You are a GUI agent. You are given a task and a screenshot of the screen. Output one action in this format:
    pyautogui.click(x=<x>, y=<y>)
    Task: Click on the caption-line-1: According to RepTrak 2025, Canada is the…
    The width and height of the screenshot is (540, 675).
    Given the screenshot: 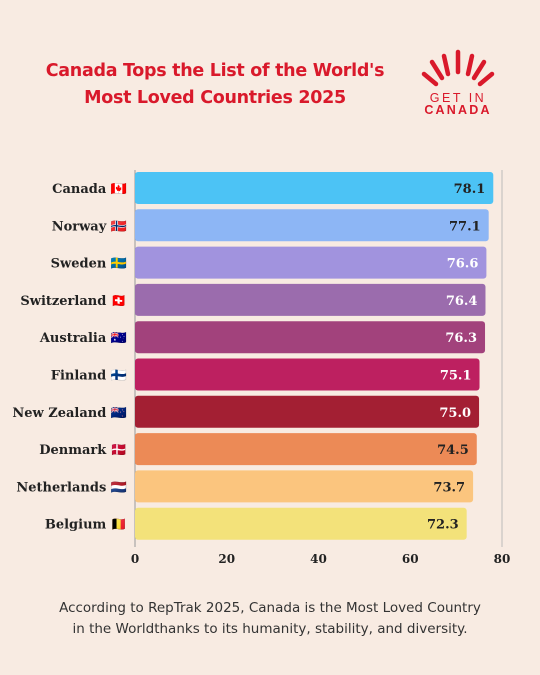 What is the action you would take?
    pyautogui.click(x=270, y=608)
    